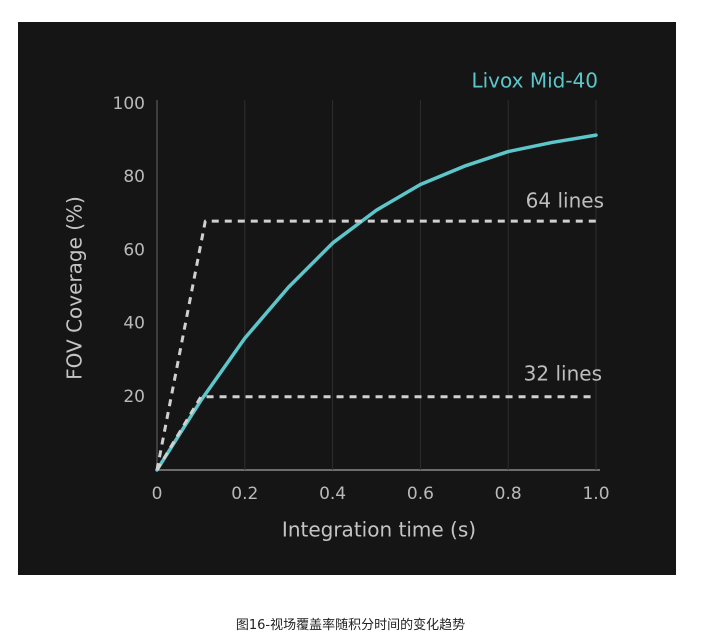 The height and width of the screenshot is (644, 701). Describe the element at coordinates (332, 494) in the screenshot. I see `x-tick-label: 0.4` at that location.